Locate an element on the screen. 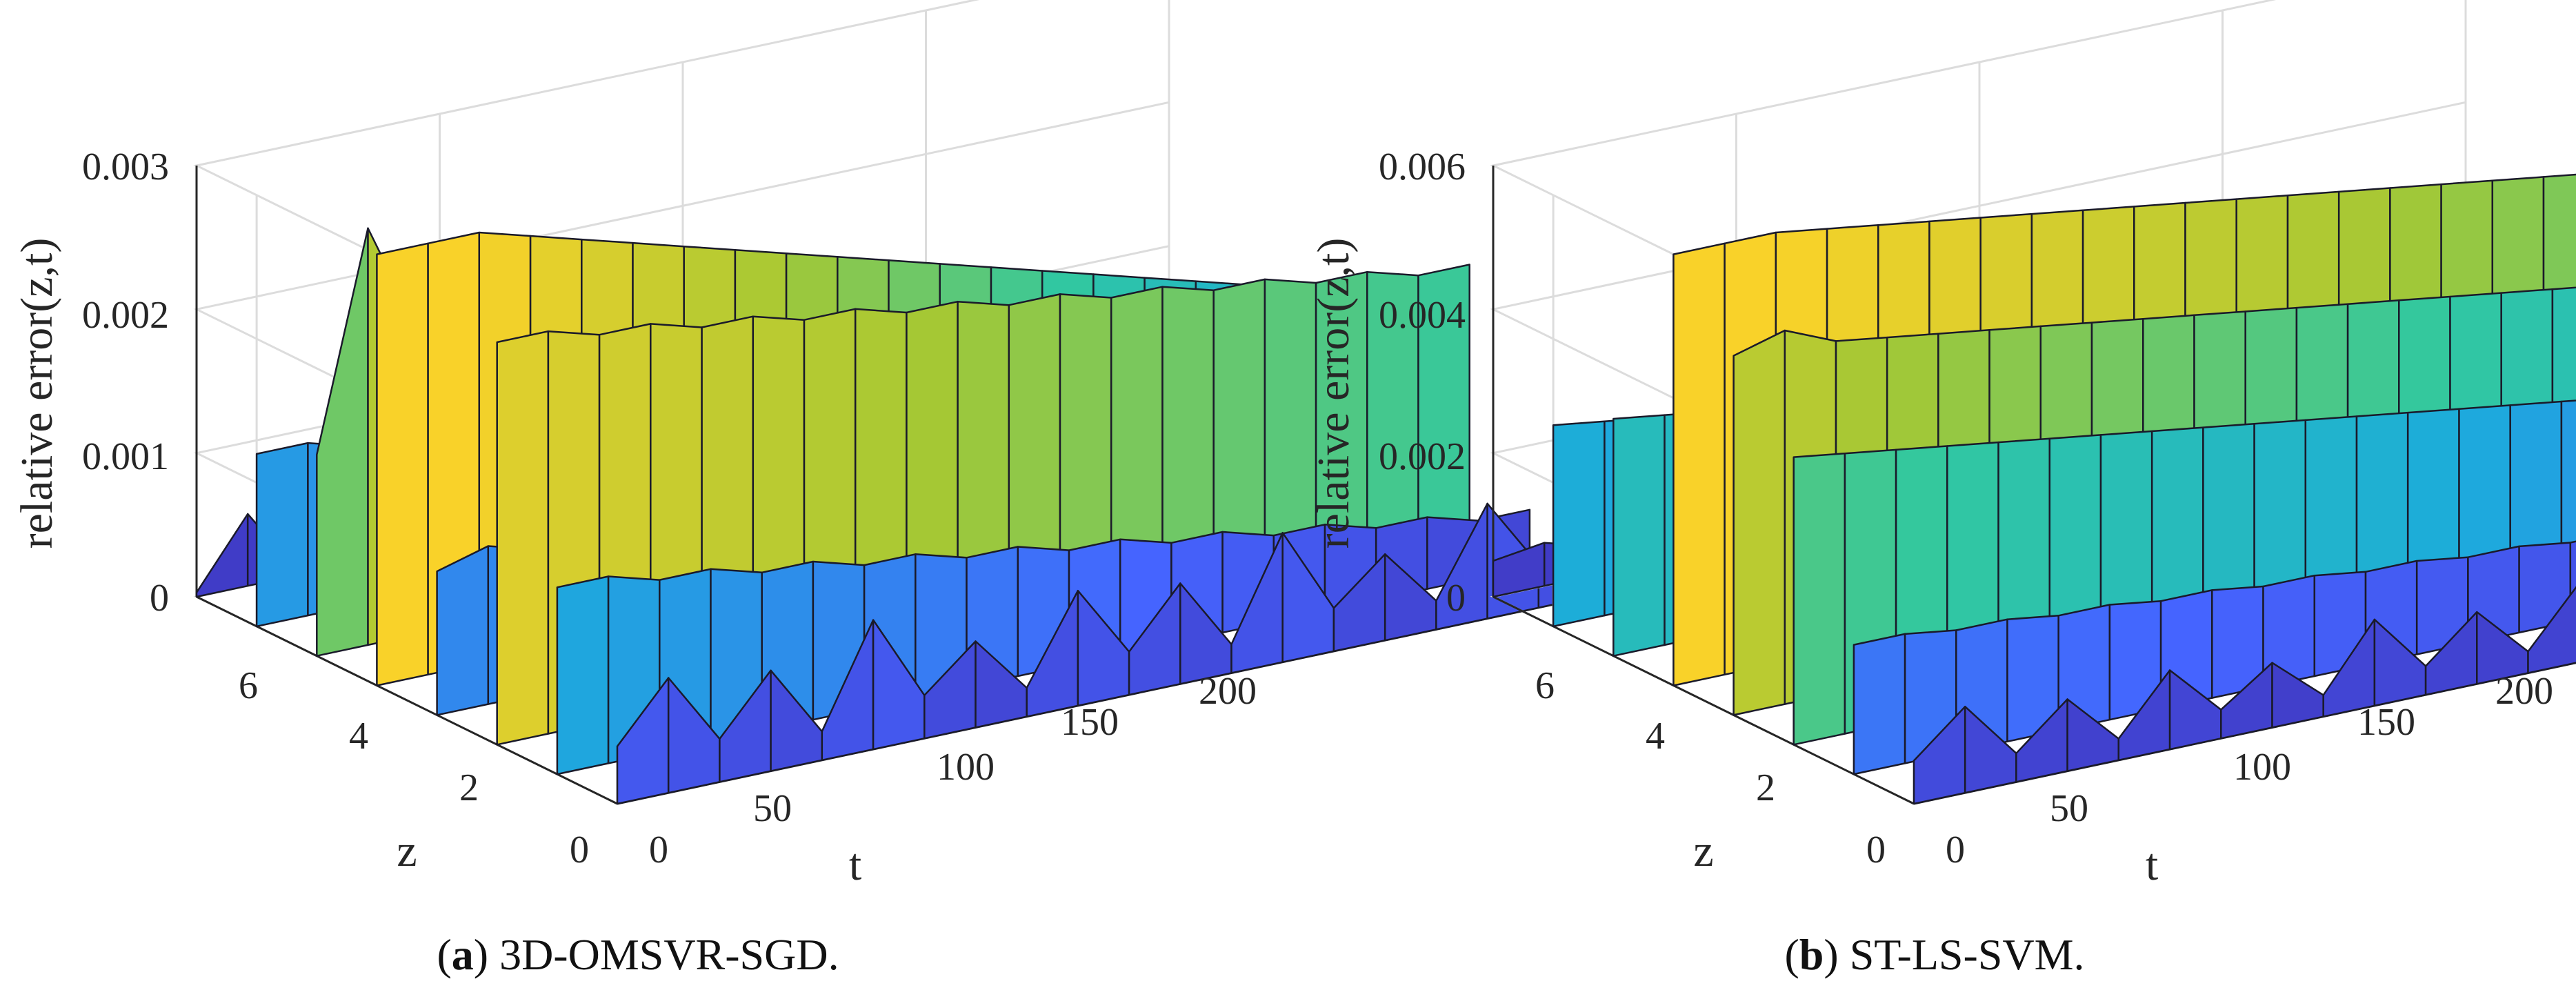 The width and height of the screenshot is (2576, 999). caption-label: a is located at coordinates (463, 954).